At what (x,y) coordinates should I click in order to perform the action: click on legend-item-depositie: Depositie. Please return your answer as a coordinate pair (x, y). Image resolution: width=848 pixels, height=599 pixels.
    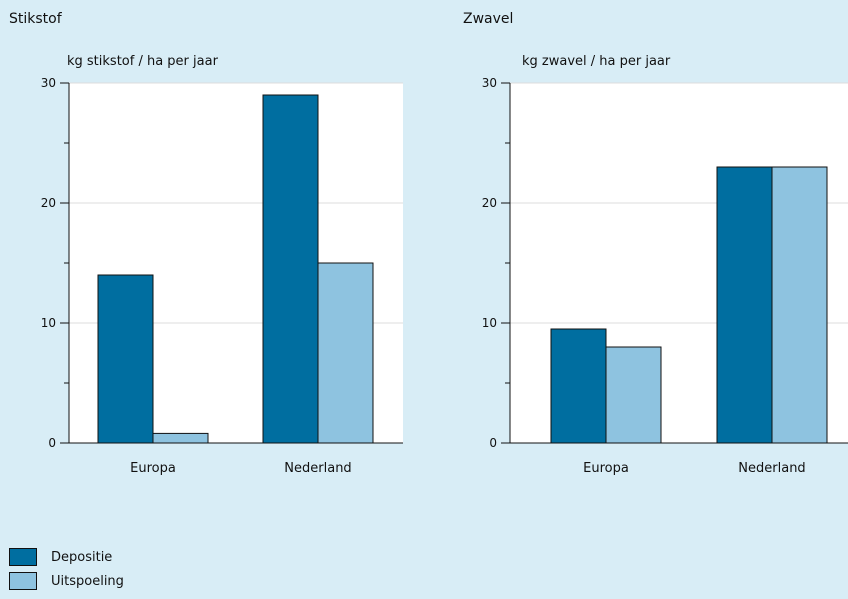
    Looking at the image, I should click on (66, 557).